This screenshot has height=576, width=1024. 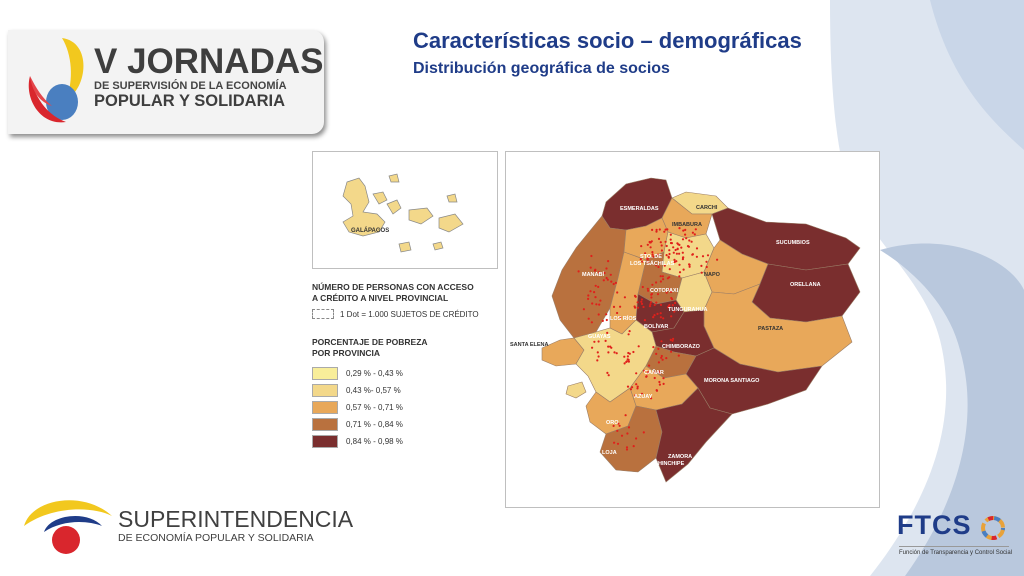 I want to click on slide-title: Características socio – demográficas, so click(x=607, y=40).